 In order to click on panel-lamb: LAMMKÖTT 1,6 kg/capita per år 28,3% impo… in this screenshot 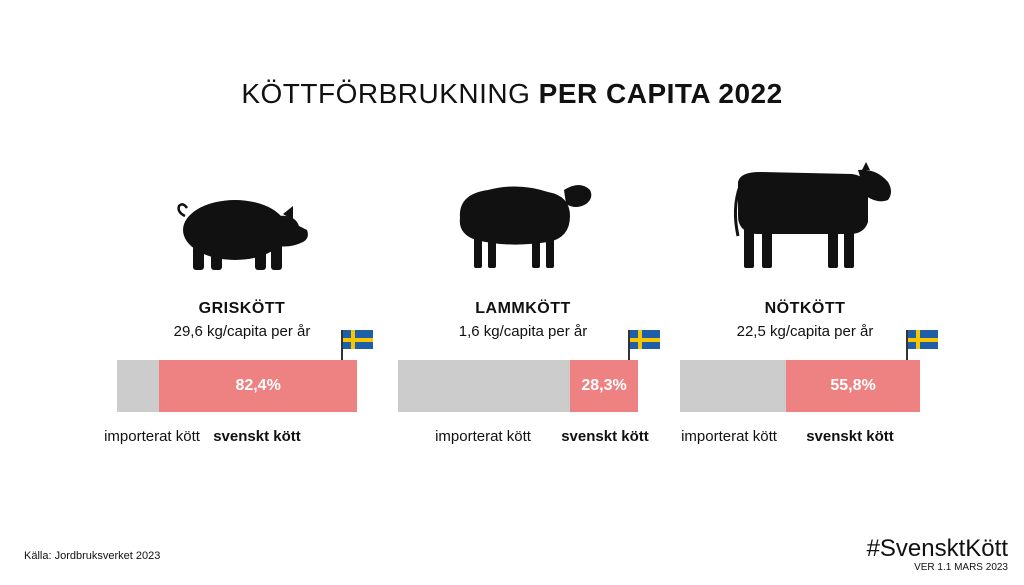, I will do `click(529, 315)`.